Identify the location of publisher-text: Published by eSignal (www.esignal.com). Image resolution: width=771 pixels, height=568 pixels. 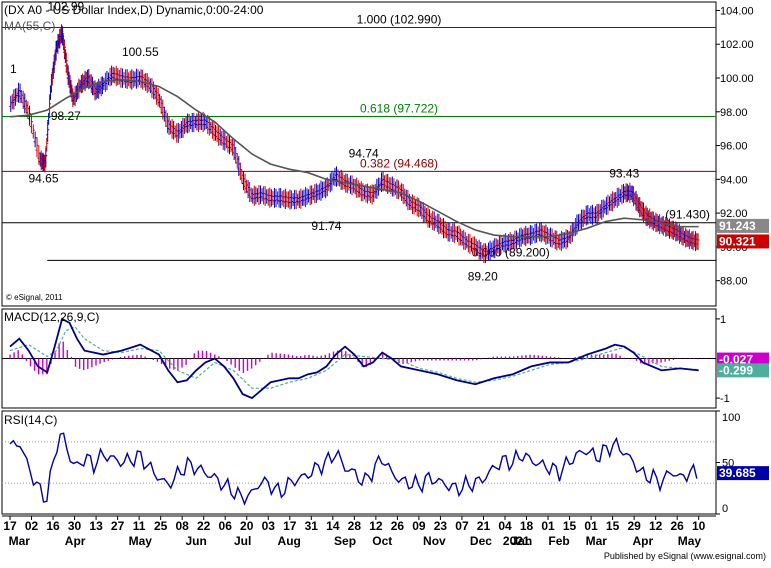
(685, 556).